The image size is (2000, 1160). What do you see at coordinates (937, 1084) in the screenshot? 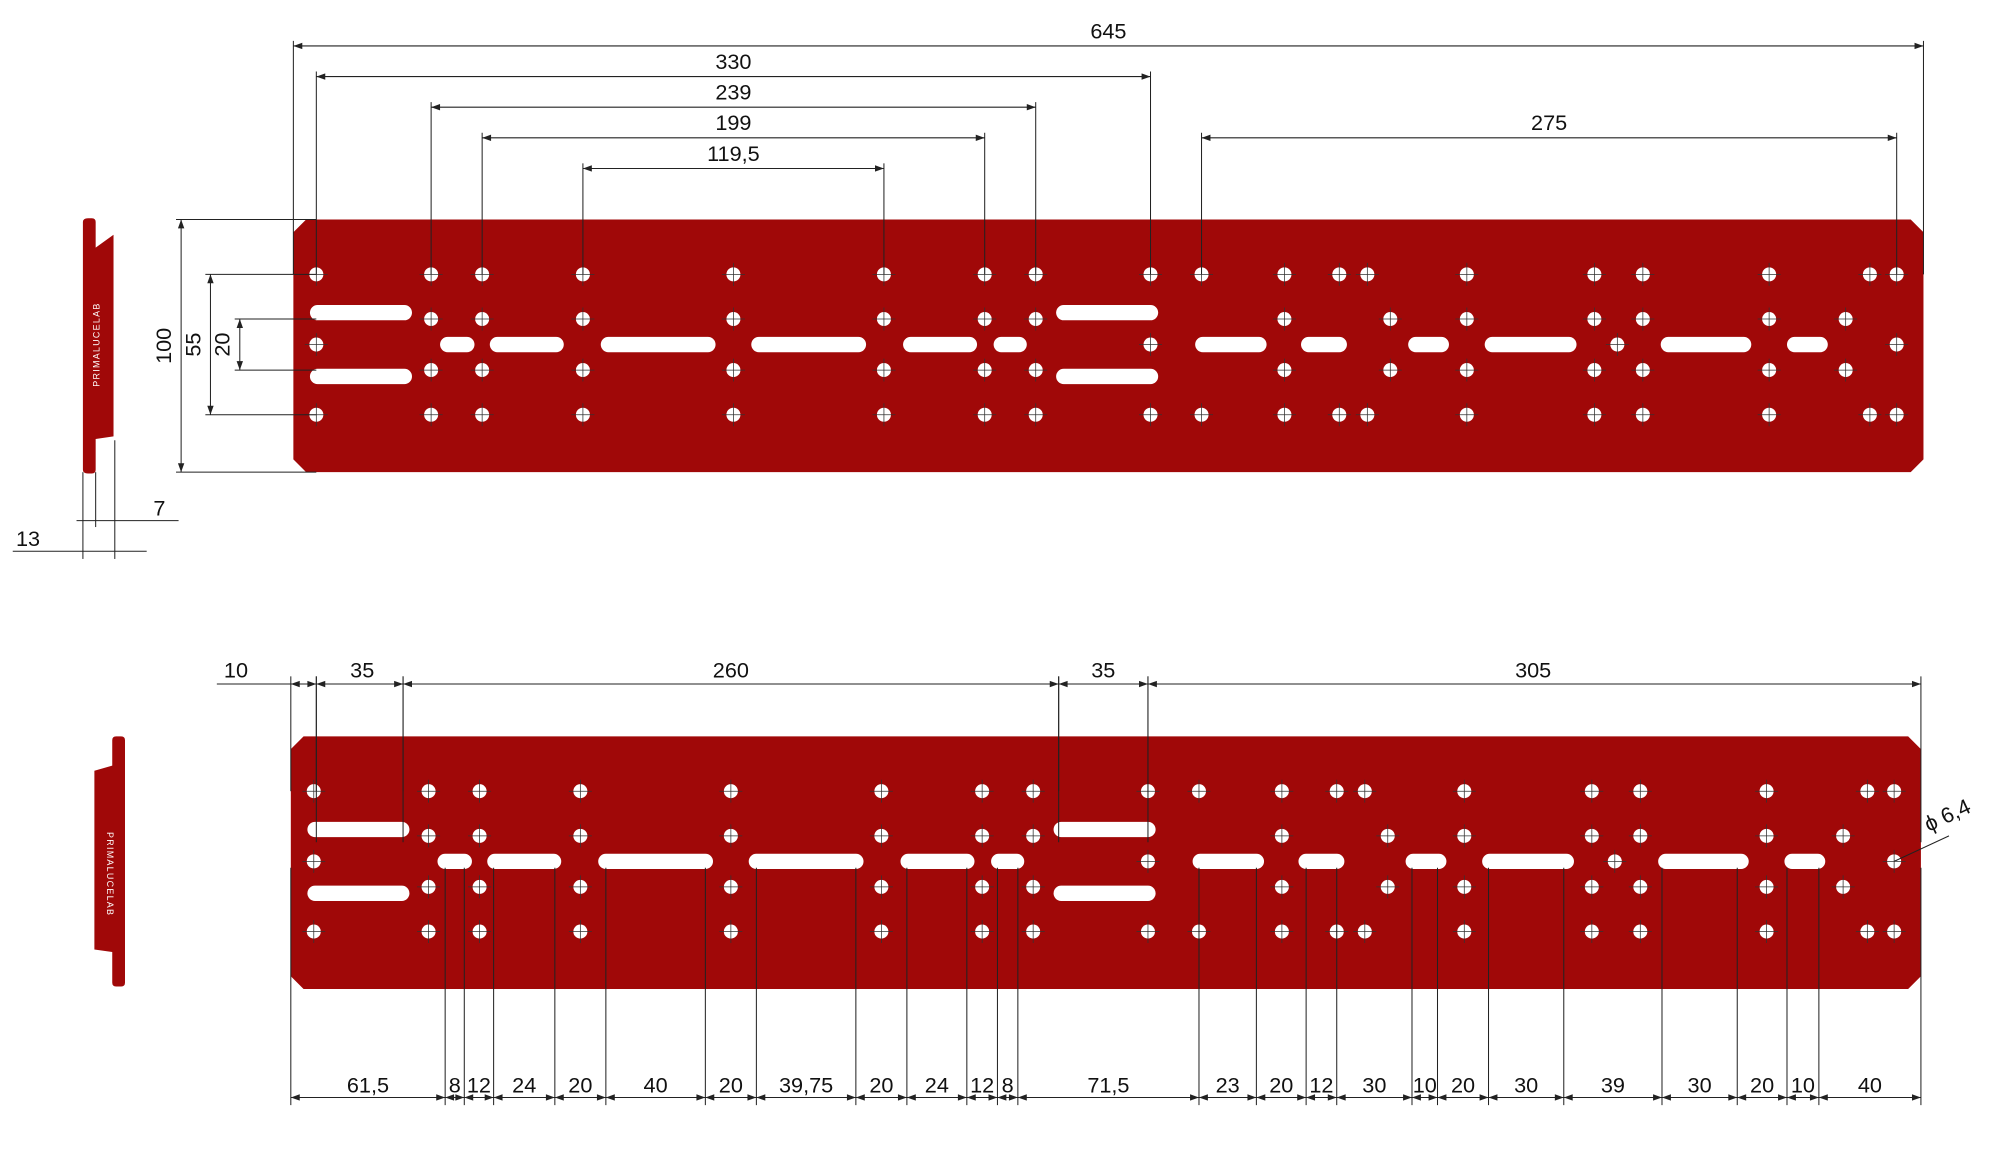
I see `dimension-label: 24` at bounding box center [937, 1084].